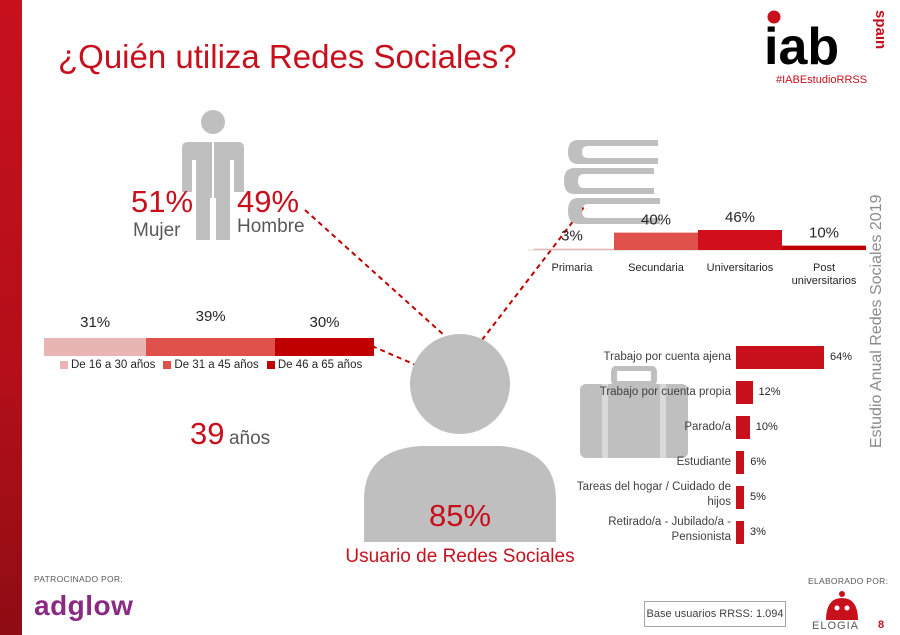  What do you see at coordinates (157, 230) in the screenshot?
I see `gender-female-label: Mujer` at bounding box center [157, 230].